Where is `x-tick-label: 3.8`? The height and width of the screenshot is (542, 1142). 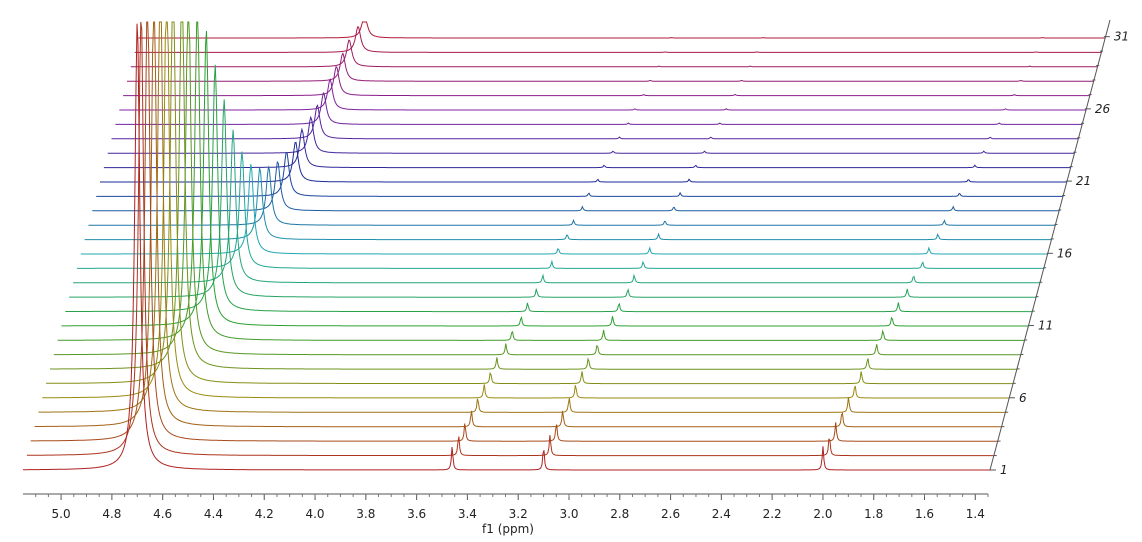
x-tick-label: 3.8 is located at coordinates (365, 514).